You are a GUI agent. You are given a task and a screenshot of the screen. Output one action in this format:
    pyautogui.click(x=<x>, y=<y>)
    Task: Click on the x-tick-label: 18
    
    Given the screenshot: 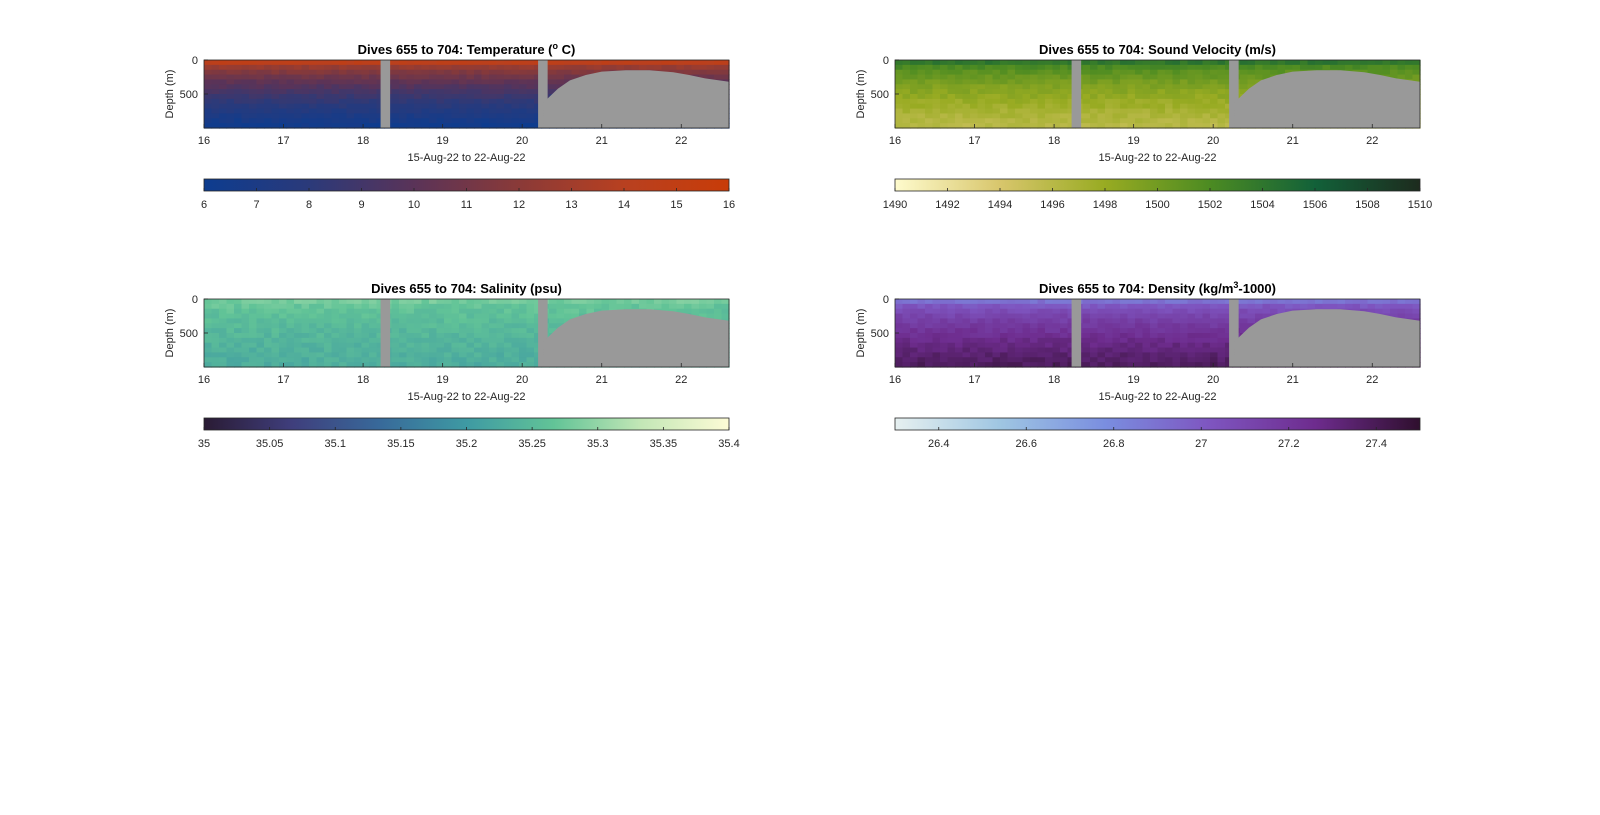 What is the action you would take?
    pyautogui.click(x=1054, y=380)
    